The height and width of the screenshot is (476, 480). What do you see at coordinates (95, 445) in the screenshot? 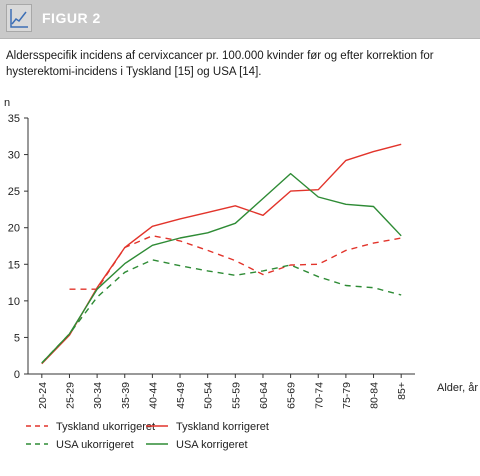
I see `legend-label: USA ukorrigeret` at bounding box center [95, 445].